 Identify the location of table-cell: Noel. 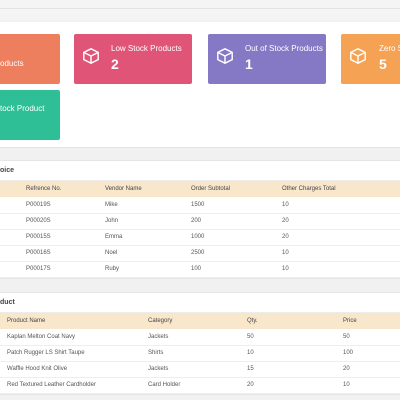
(148, 253).